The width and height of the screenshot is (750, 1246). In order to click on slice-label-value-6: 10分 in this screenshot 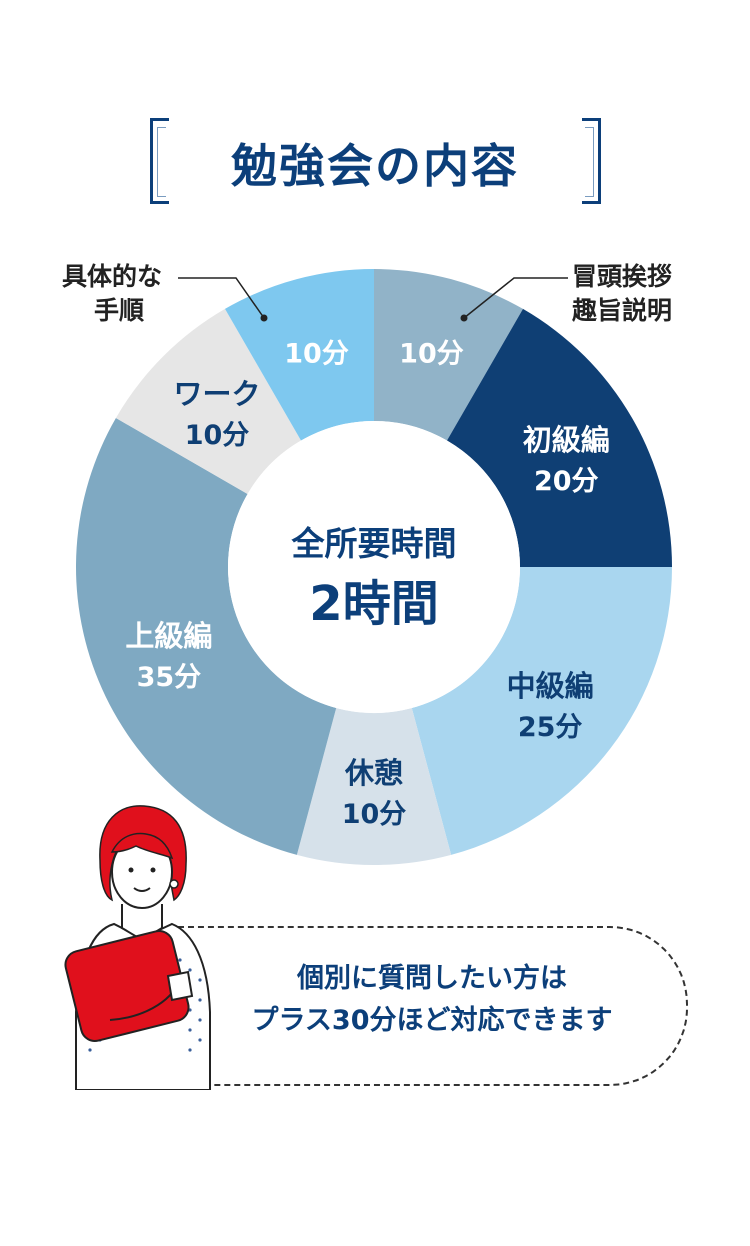, I will do `click(316, 354)`.